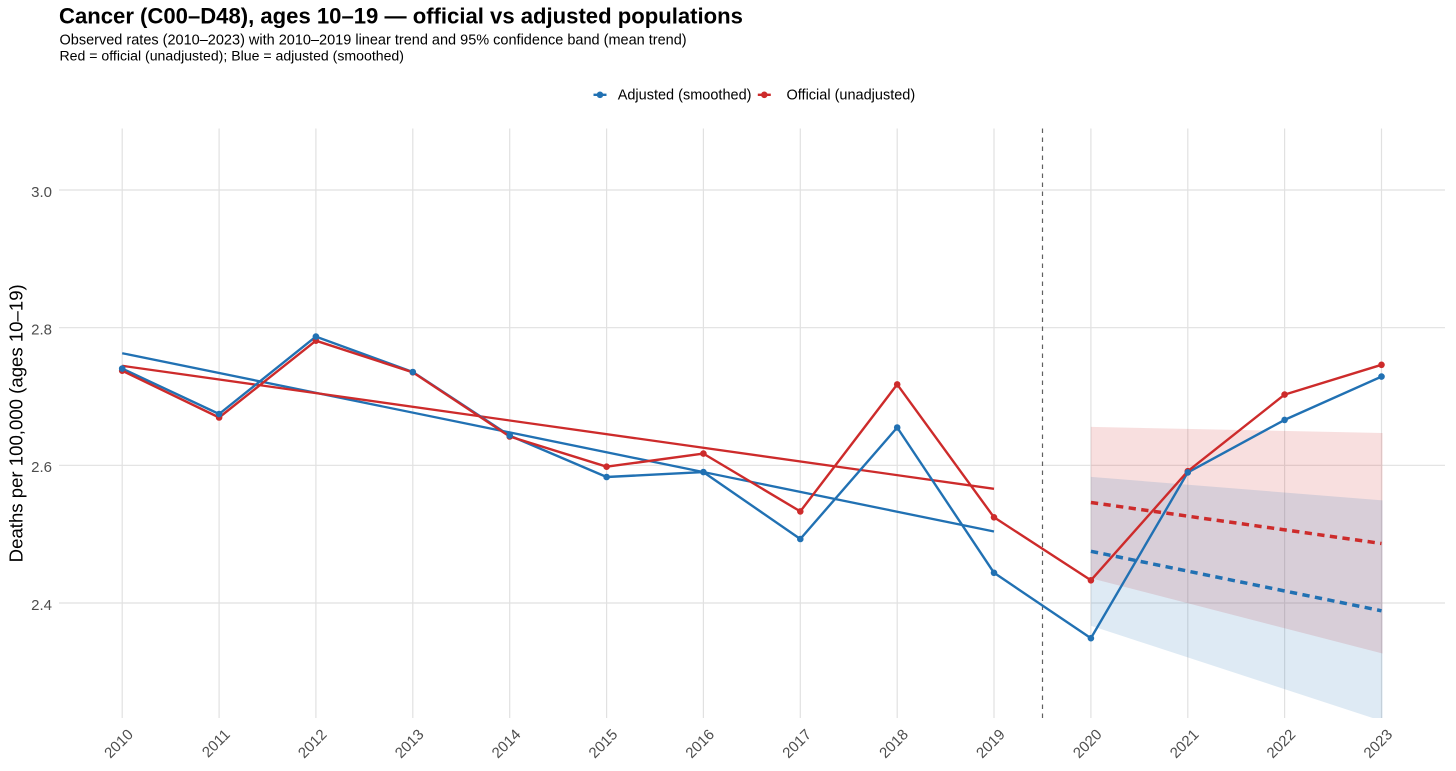 The width and height of the screenshot is (1456, 771). Describe the element at coordinates (16, 423) in the screenshot. I see `svg-text:Deaths per 100,000 (ages 10–19: Deaths per 100,000 (ages 10–19)` at that location.